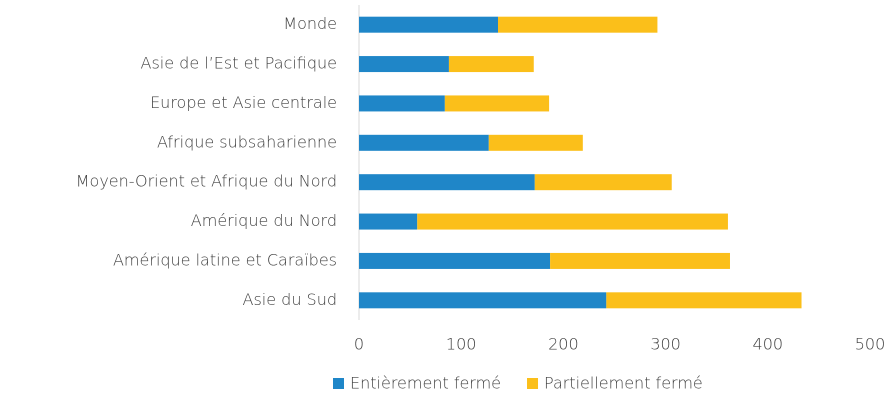  What do you see at coordinates (264, 220) in the screenshot?
I see `y-tick-label: Amérique du Nord` at bounding box center [264, 220].